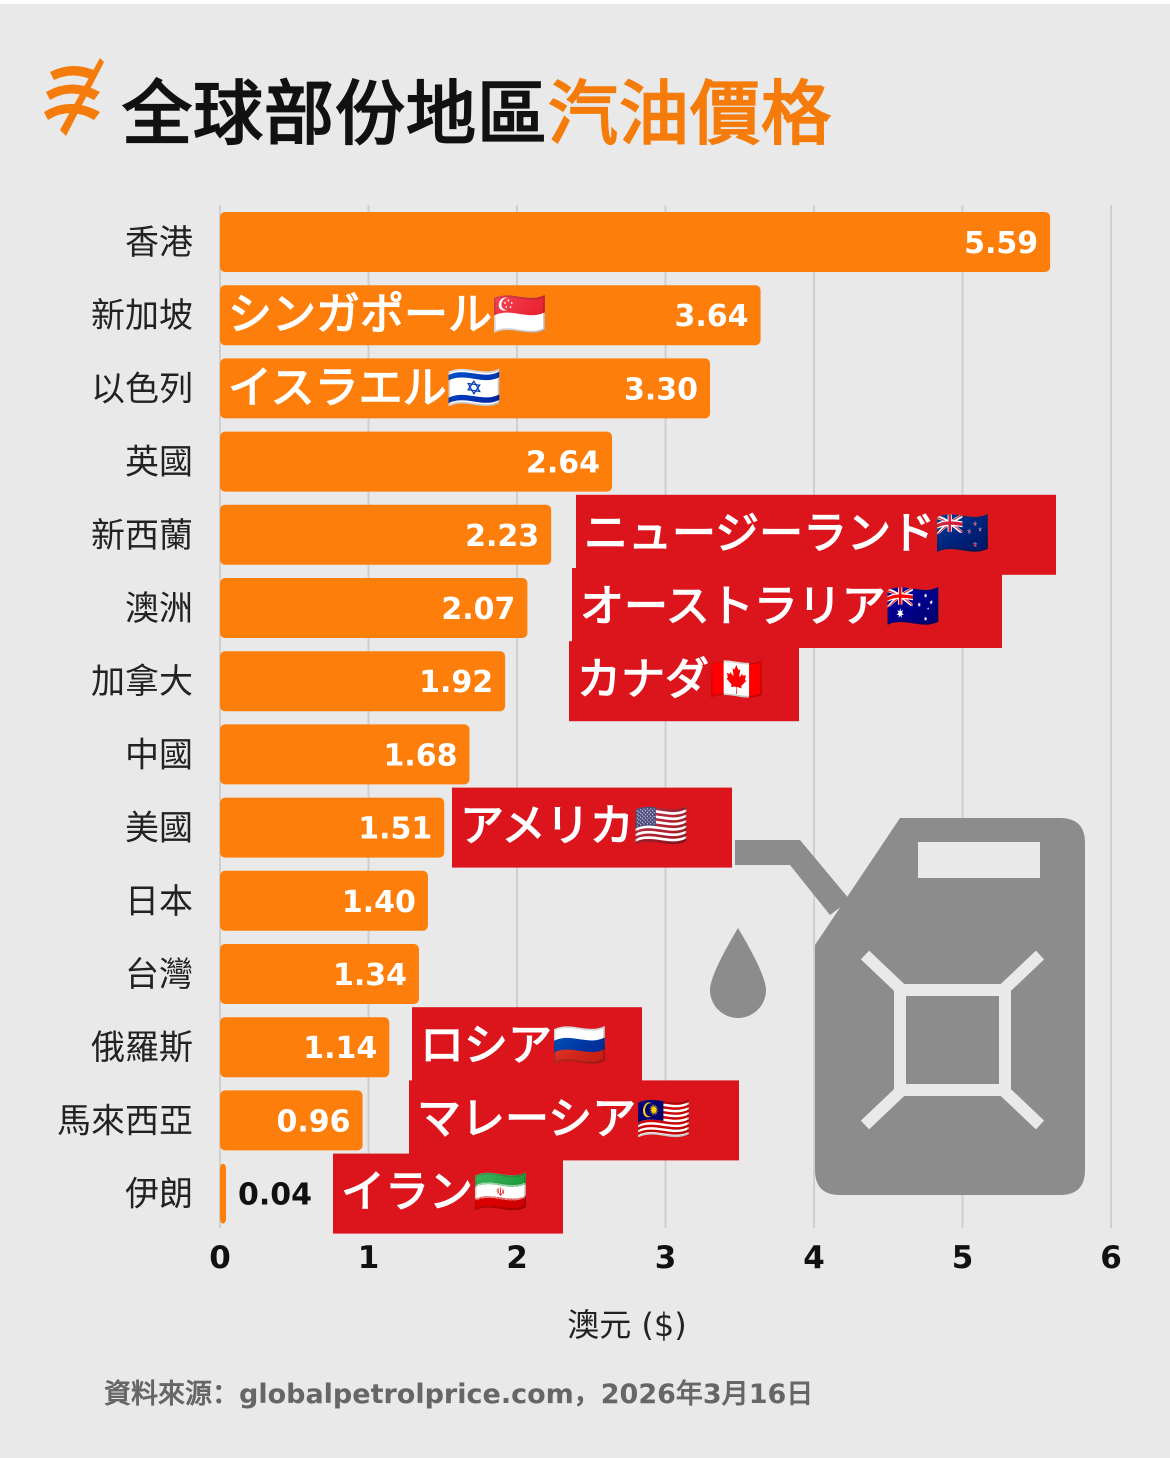 The height and width of the screenshot is (1458, 1170). What do you see at coordinates (275, 1195) in the screenshot?
I see `value-label: 0.04` at bounding box center [275, 1195].